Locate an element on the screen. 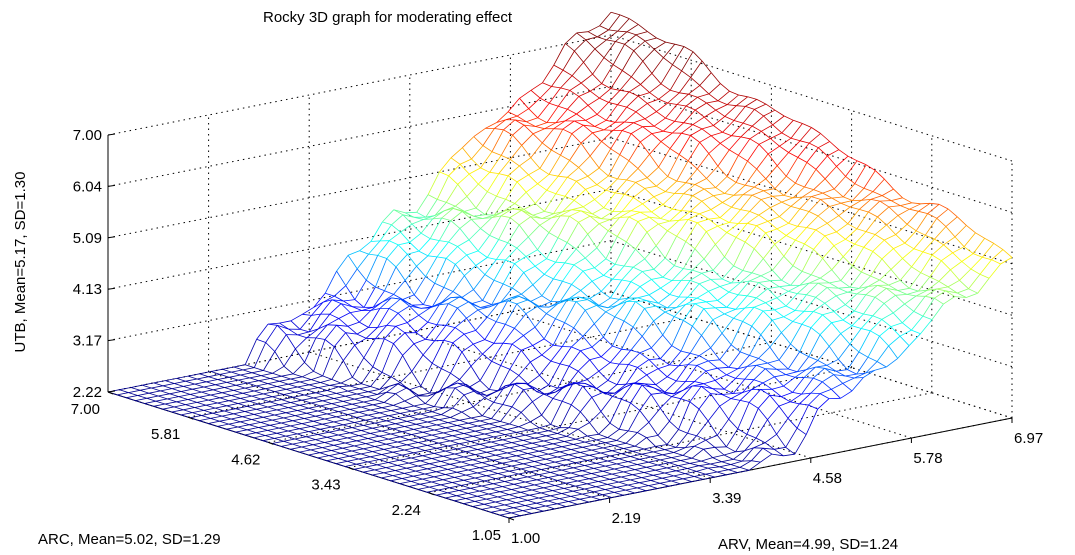  grid-line is located at coordinates (811, 252).